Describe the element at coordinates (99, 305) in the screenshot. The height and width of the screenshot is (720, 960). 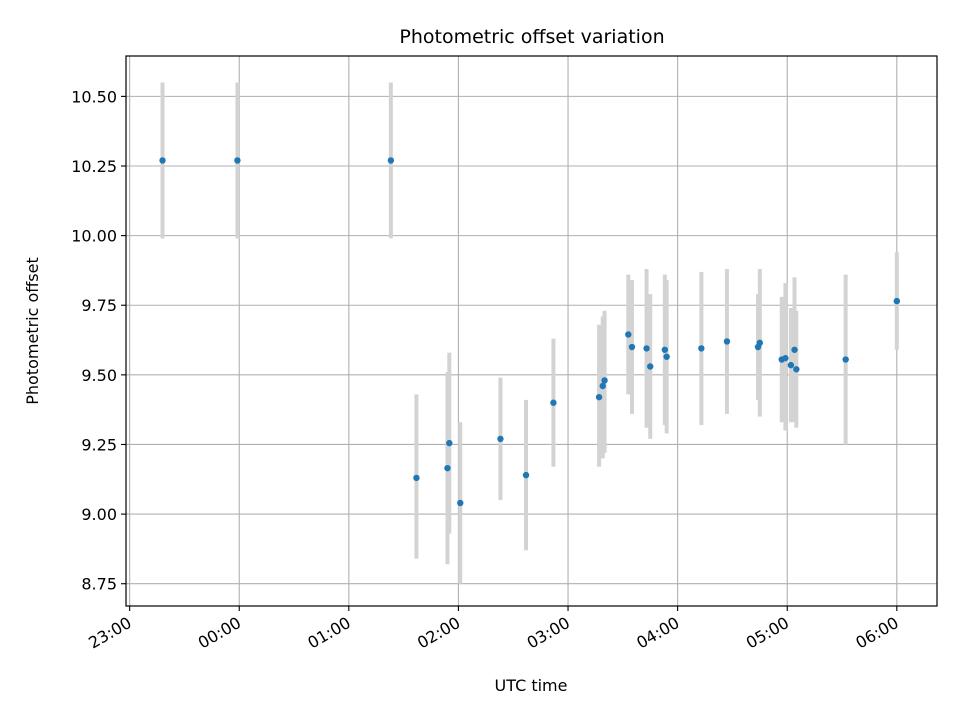
I see `y-tick-label: 9.75` at that location.